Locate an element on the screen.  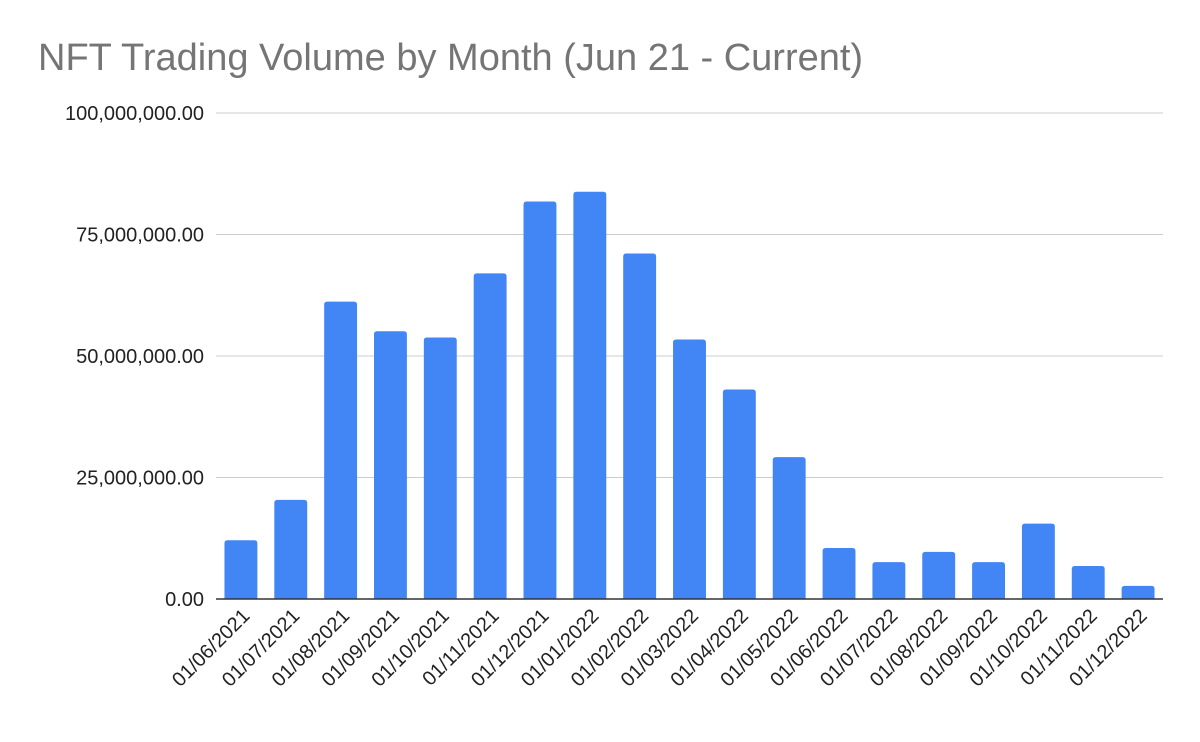
bar-01-09-2022 is located at coordinates (989, 580).